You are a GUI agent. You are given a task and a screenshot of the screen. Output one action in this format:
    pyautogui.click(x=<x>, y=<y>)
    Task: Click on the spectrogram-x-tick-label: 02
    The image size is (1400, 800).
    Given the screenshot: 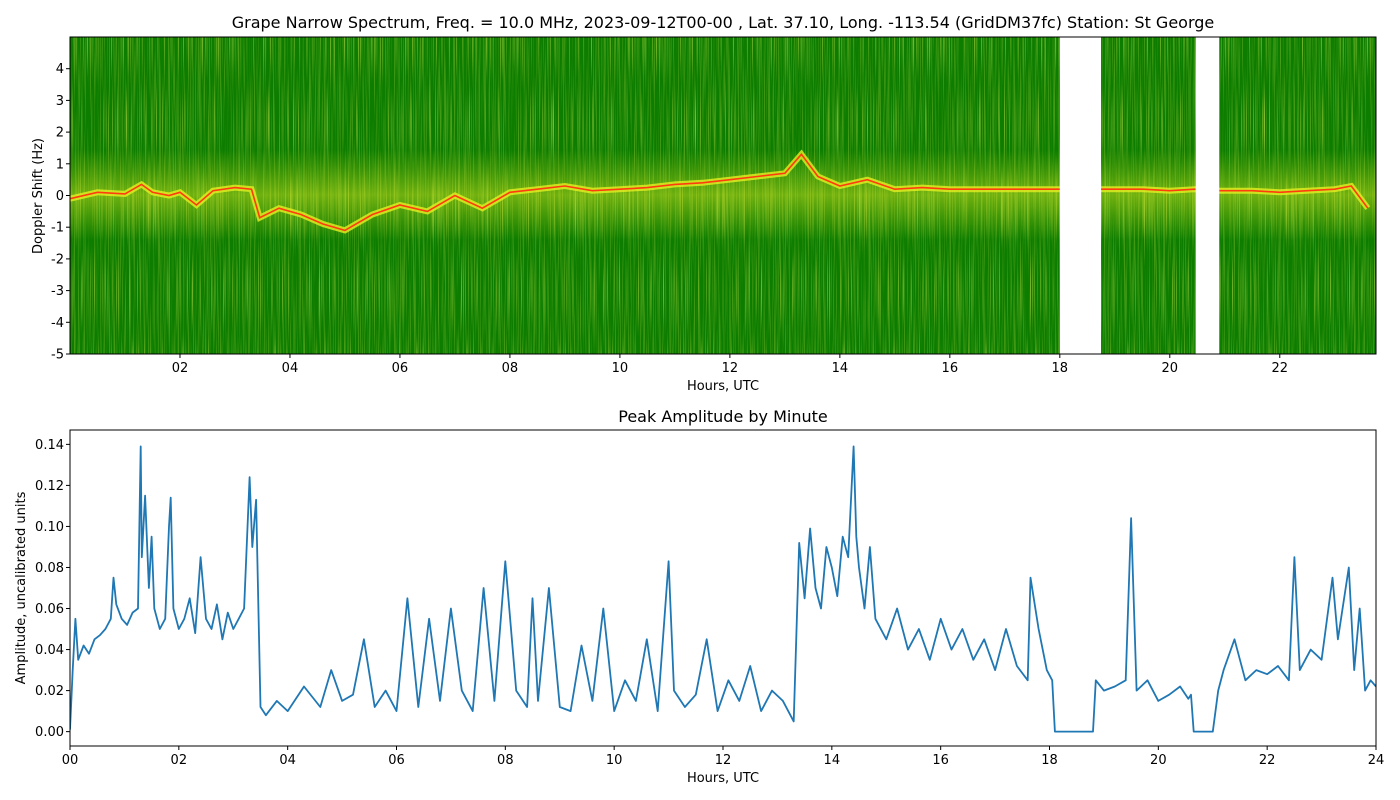 What is the action you would take?
    pyautogui.click(x=180, y=368)
    